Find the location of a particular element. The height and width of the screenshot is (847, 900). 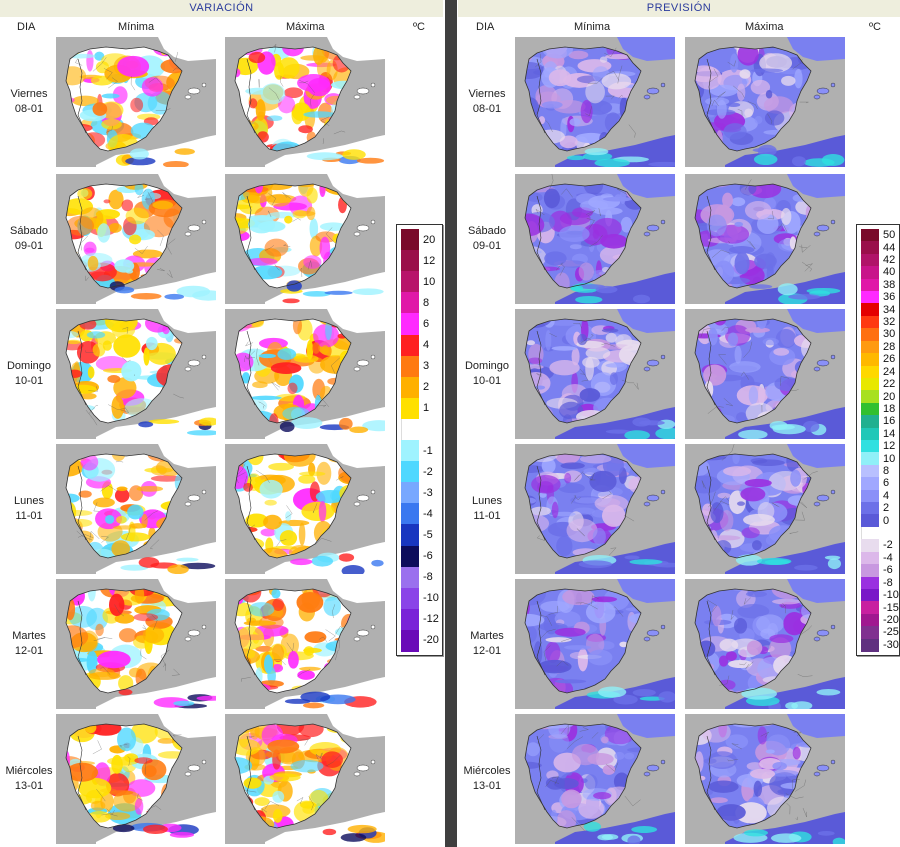

legend-entry: -6 is located at coordinates (878, 571).